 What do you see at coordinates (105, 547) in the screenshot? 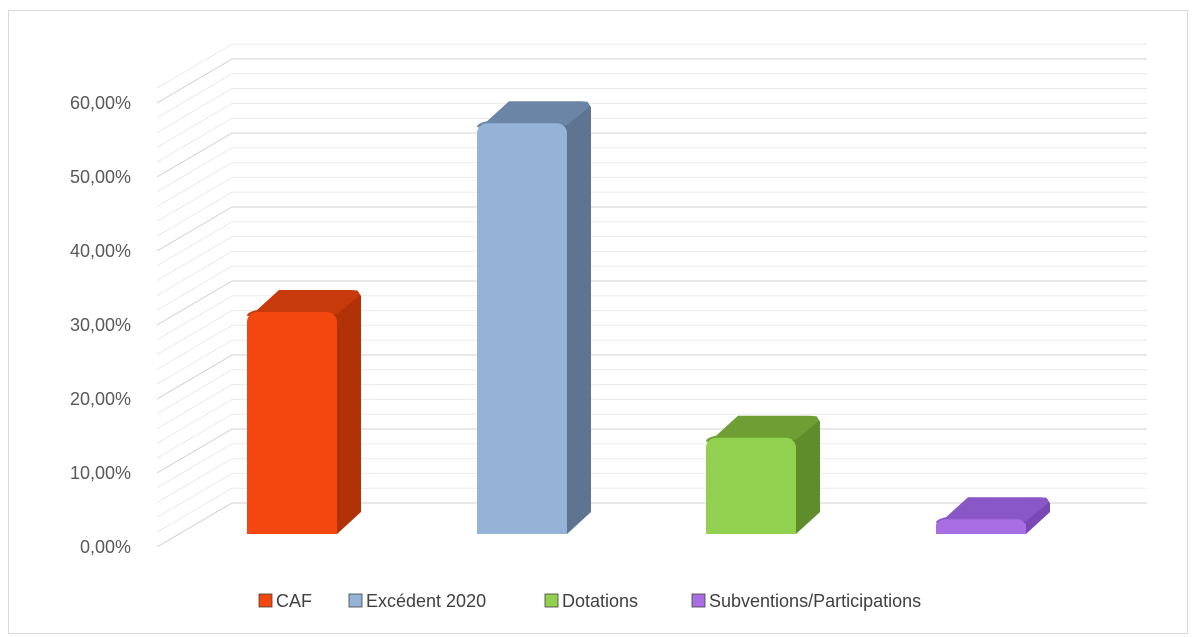
I see `y-tick-label: 0,00%` at bounding box center [105, 547].